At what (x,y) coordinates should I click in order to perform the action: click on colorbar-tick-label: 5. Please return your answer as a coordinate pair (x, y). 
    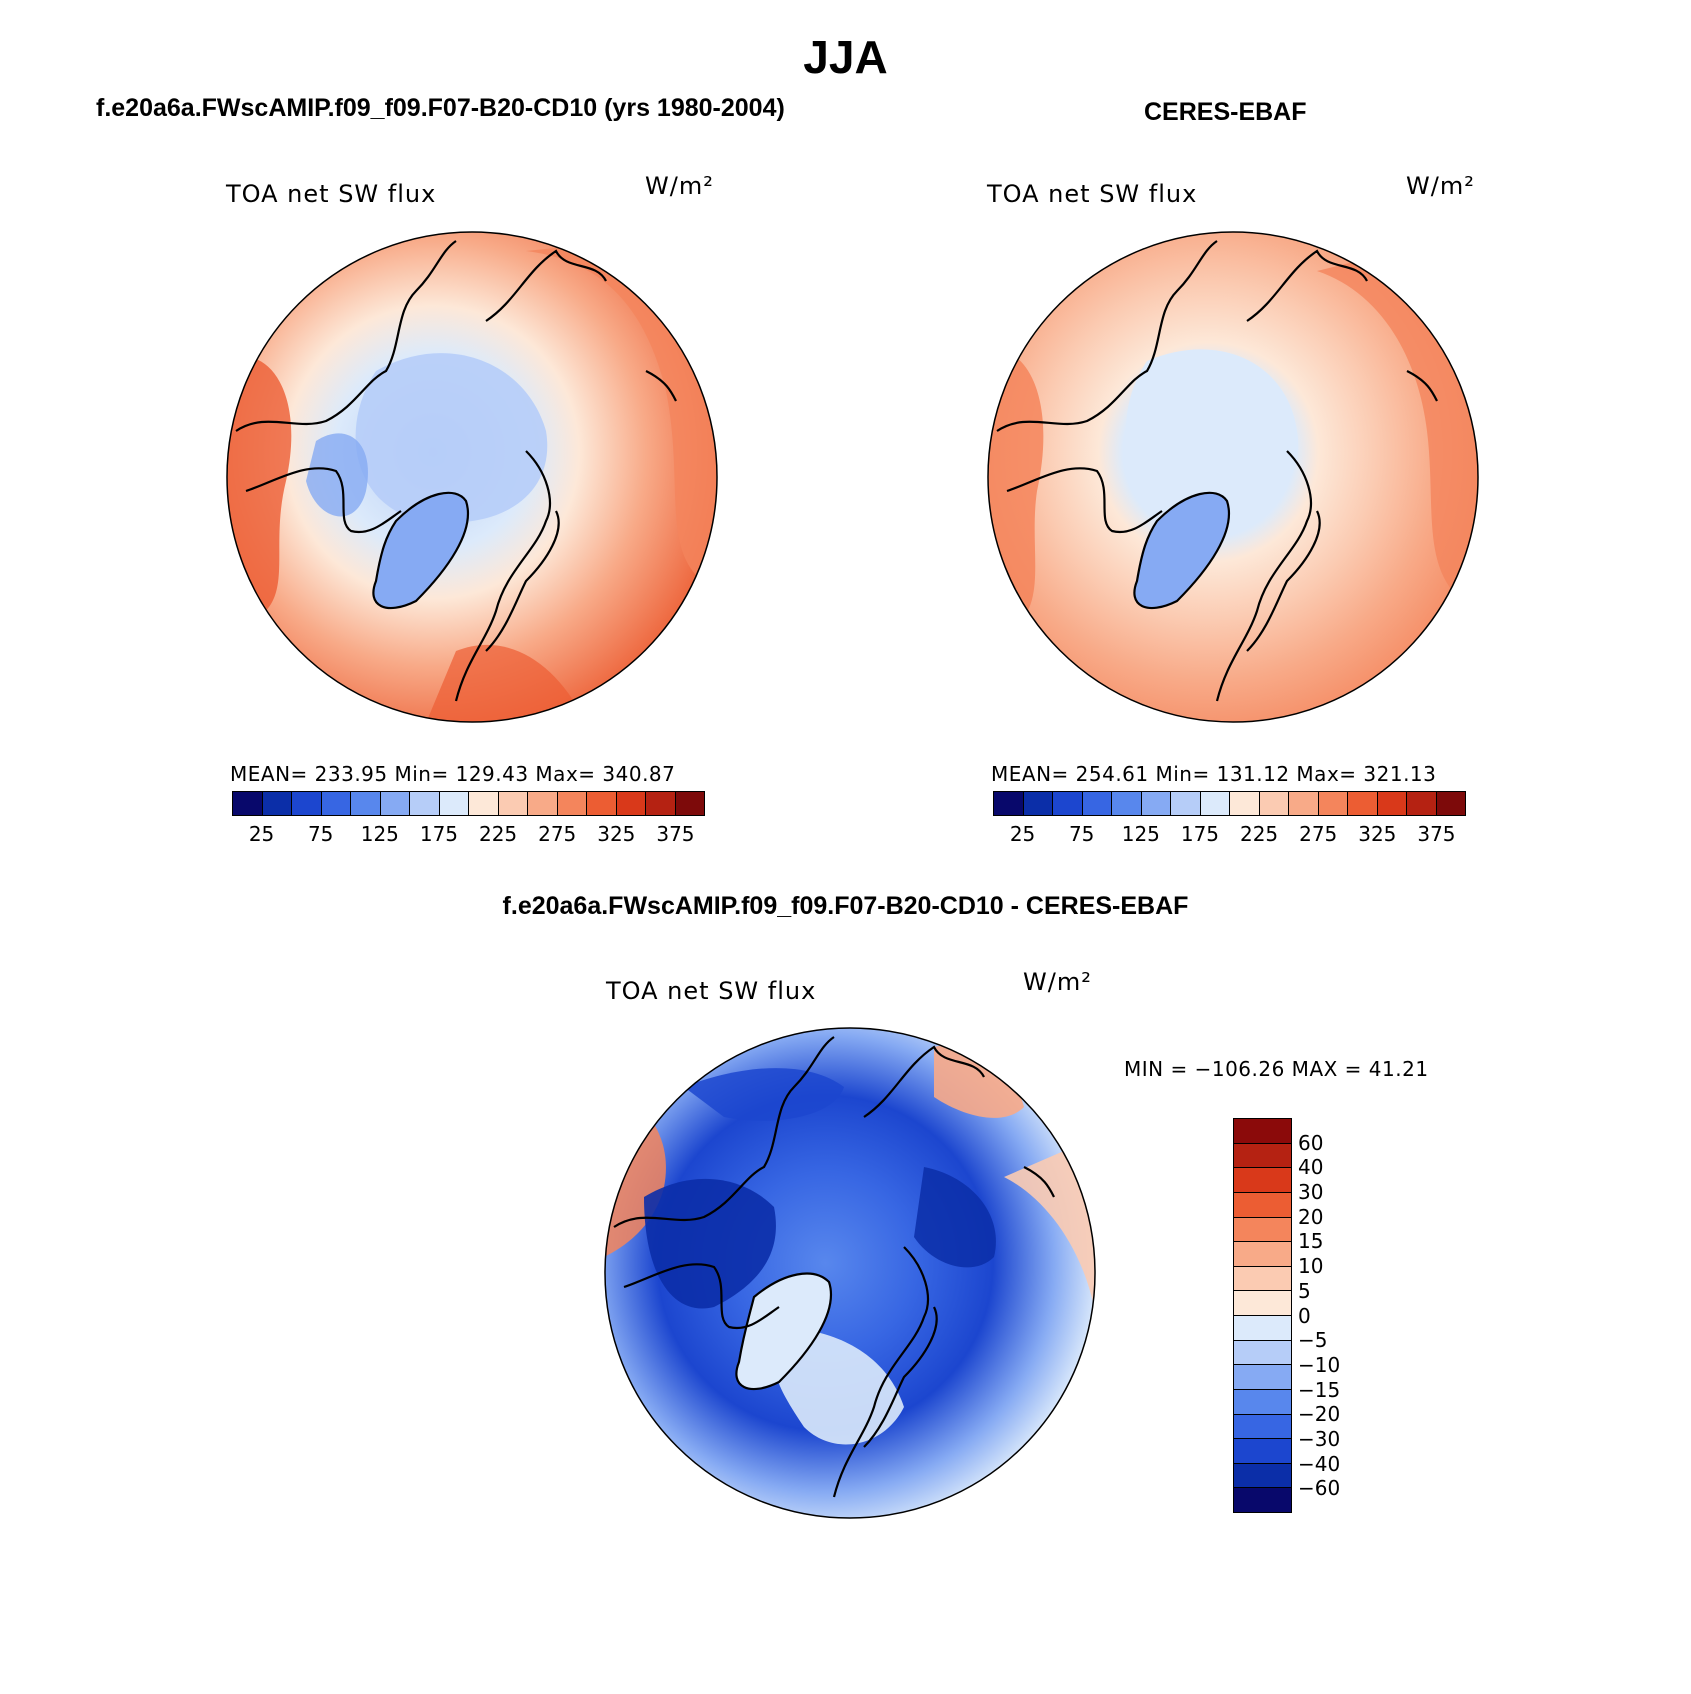
    Looking at the image, I should click on (1304, 1290).